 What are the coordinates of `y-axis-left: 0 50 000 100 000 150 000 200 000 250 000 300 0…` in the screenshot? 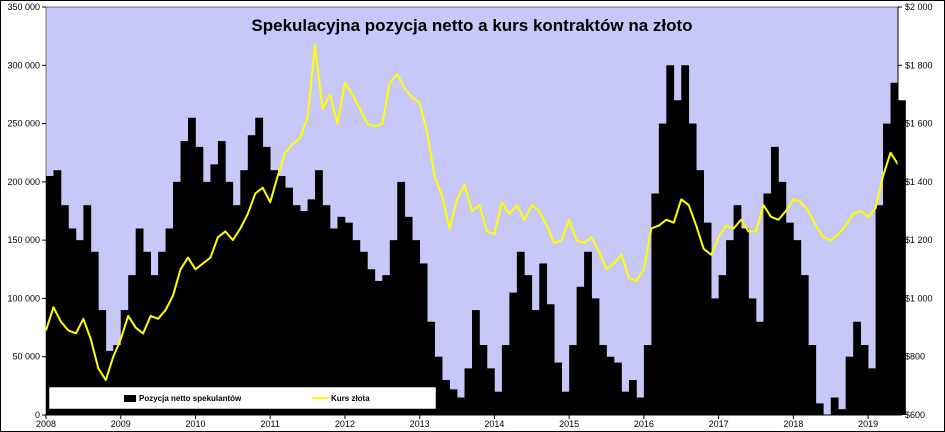 It's located at (26, 211).